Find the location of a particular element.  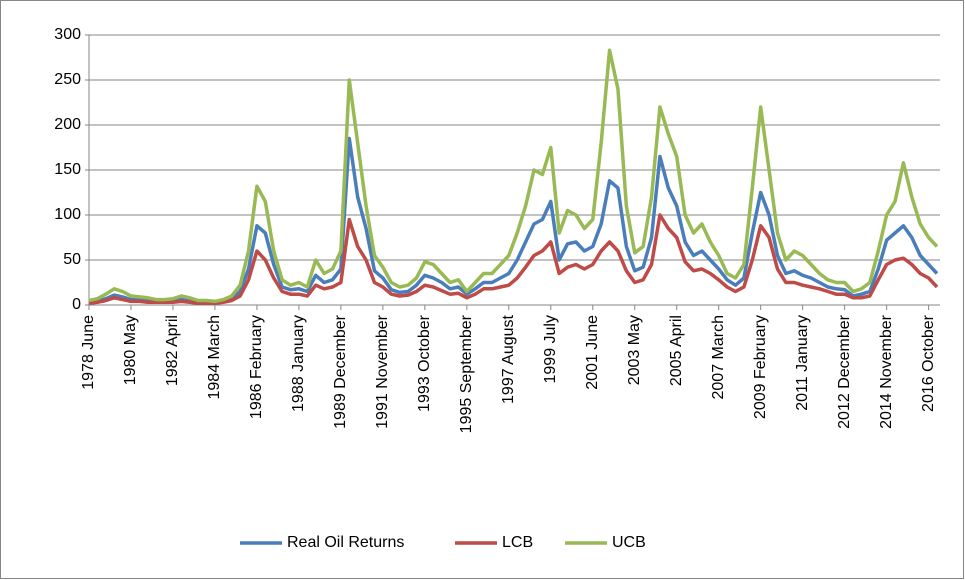

y-tick-label: 100 is located at coordinates (67, 214).